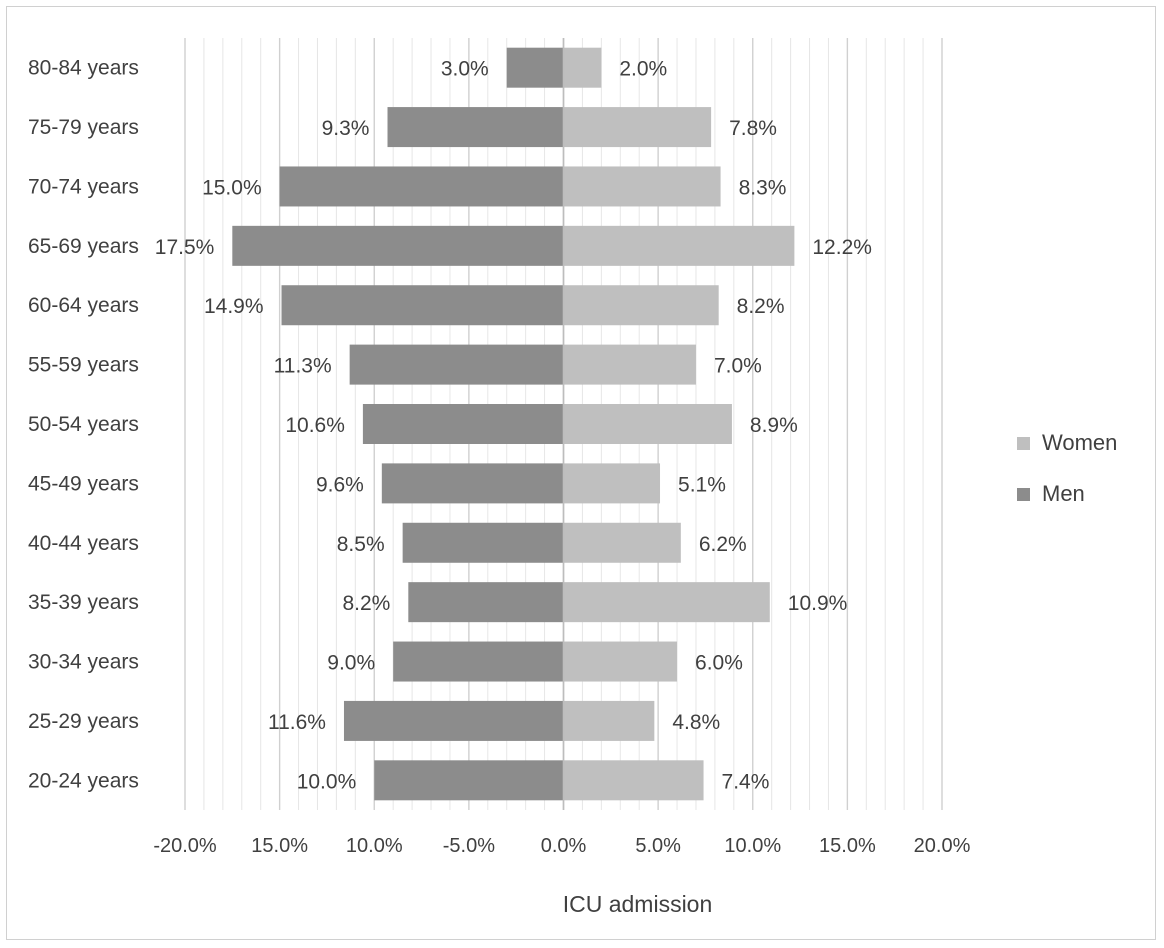  Describe the element at coordinates (818, 603) in the screenshot. I see `data-label-women: 10.9%` at that location.